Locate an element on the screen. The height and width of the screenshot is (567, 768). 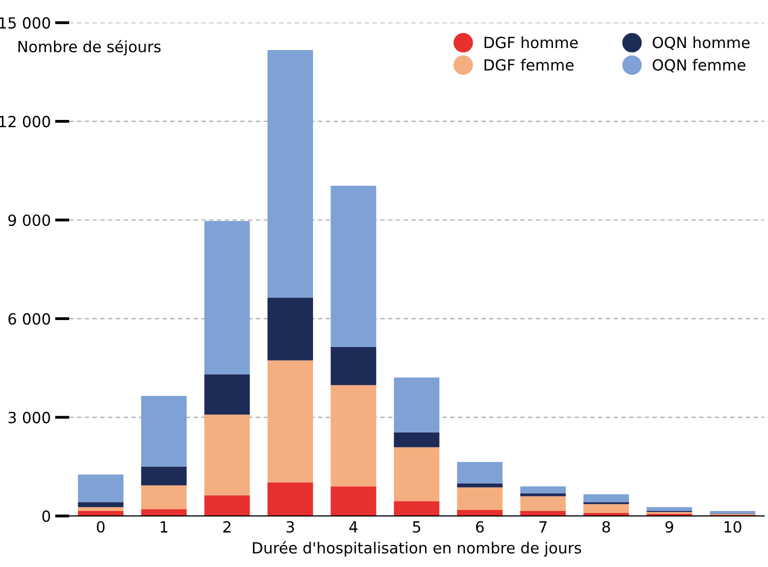
x-tick-label: 0 is located at coordinates (100, 527).